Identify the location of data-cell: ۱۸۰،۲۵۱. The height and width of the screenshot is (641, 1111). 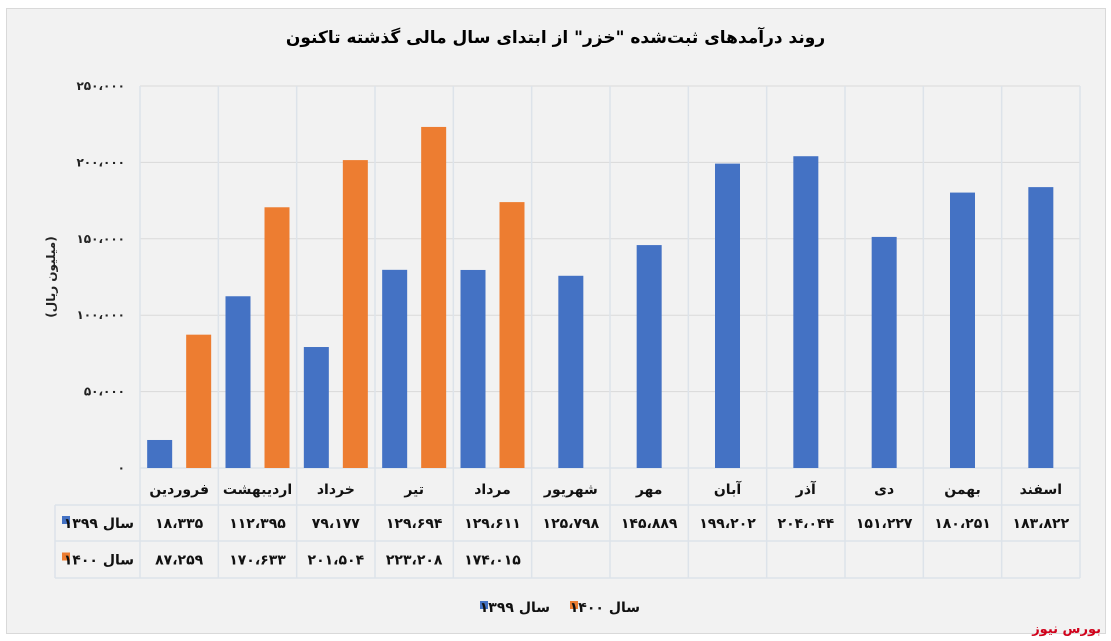
(962, 524).